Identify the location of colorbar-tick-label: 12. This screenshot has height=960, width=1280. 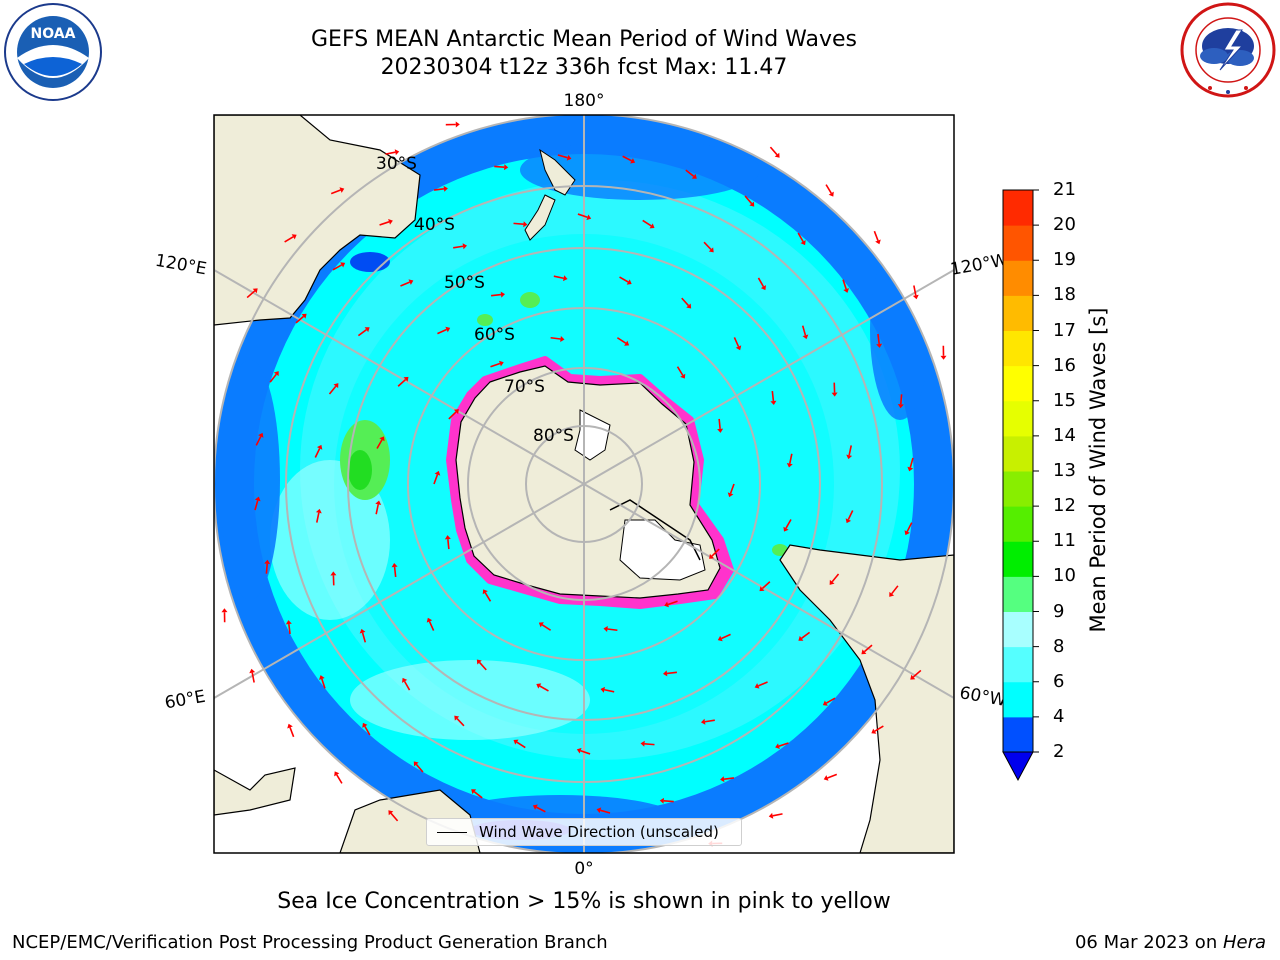
(1064, 506).